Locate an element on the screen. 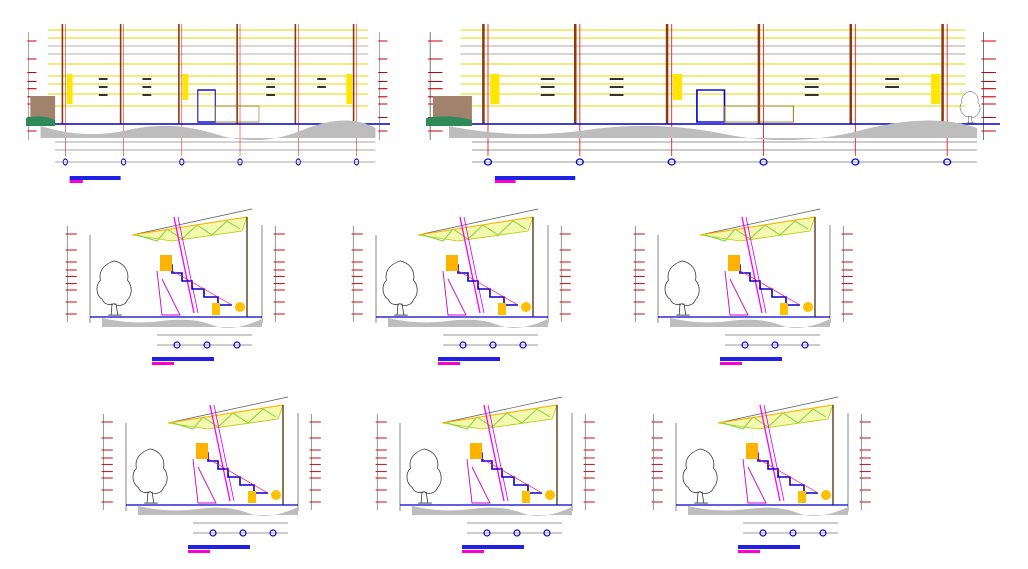 This screenshot has width=1028, height=569. tree is located at coordinates (970, 107).